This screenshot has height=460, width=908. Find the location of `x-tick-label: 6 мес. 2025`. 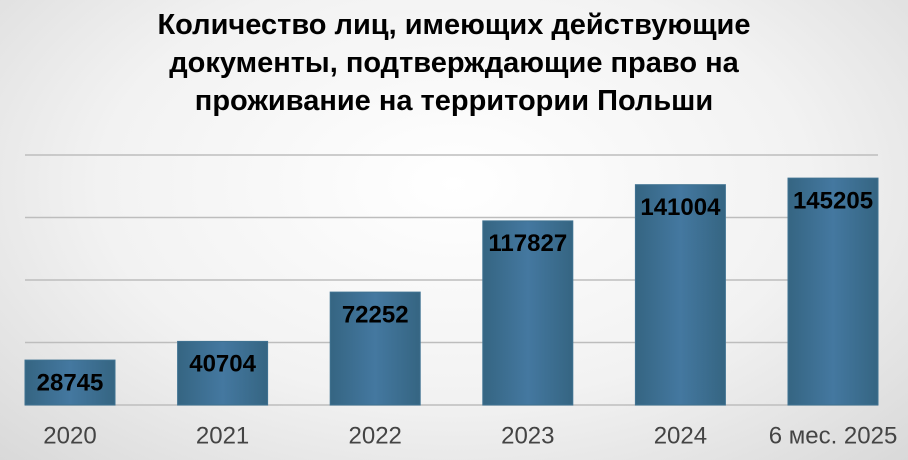

x-tick-label: 6 мес. 2025 is located at coordinates (833, 435).